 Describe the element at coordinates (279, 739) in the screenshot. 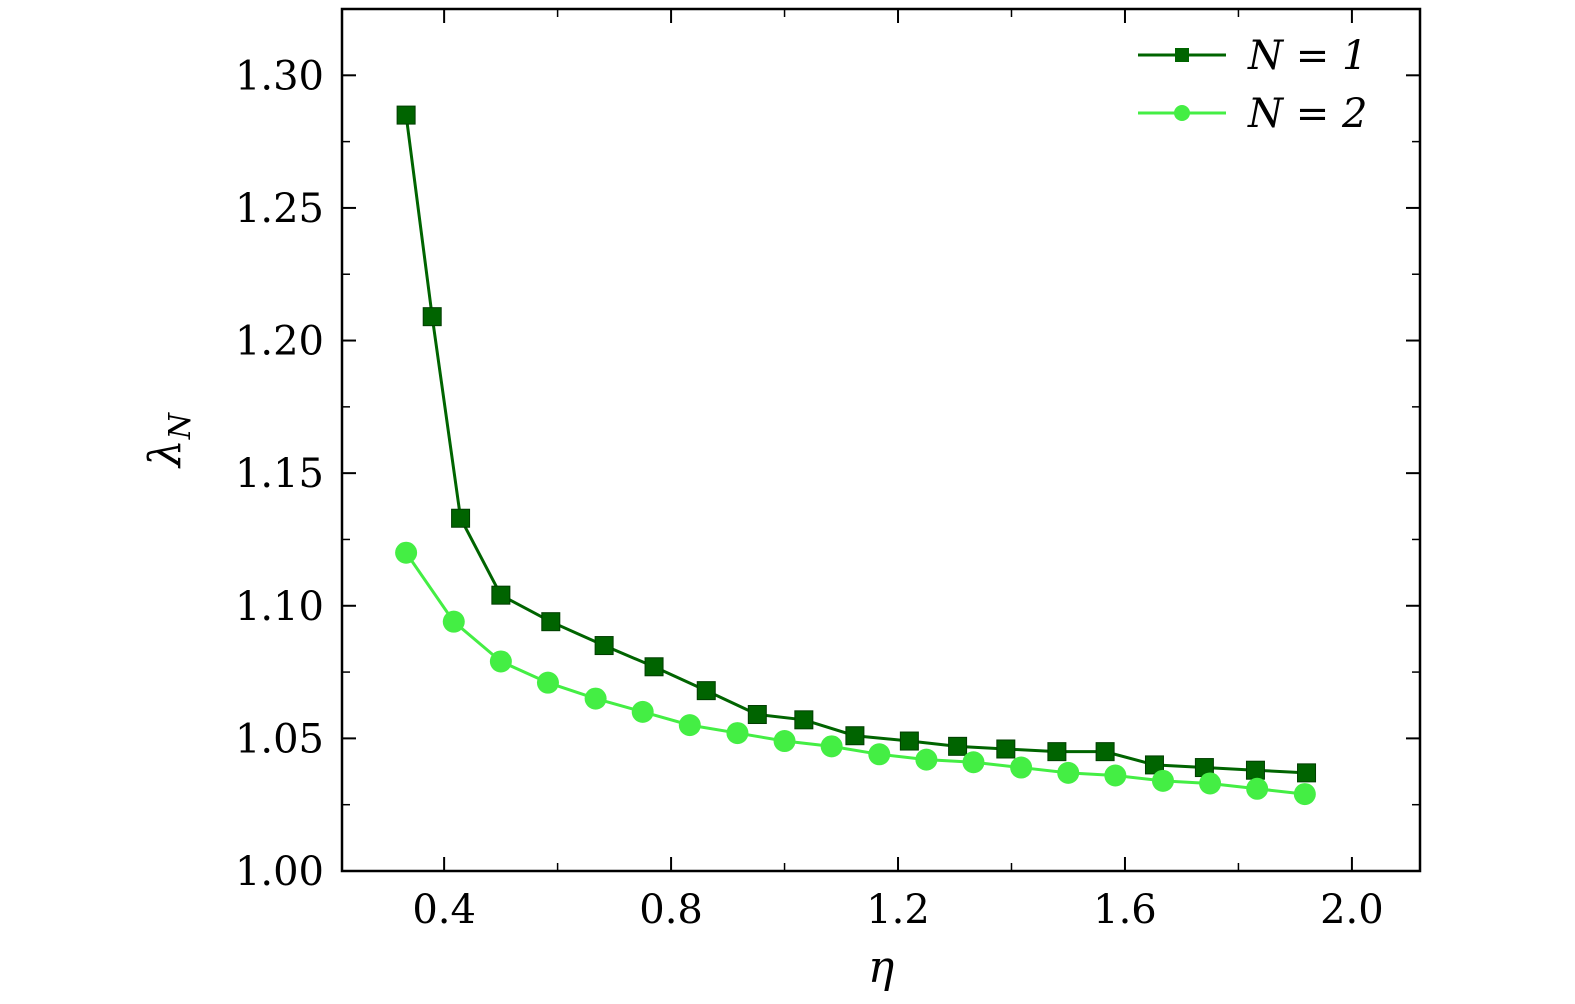

I see `y-tick-label: 1.05` at that location.